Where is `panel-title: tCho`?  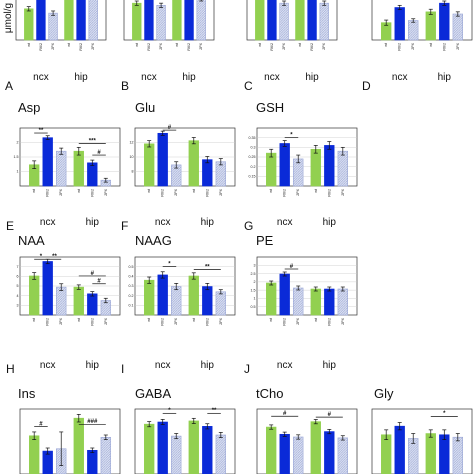
panel-title: tCho is located at coordinates (269, 393).